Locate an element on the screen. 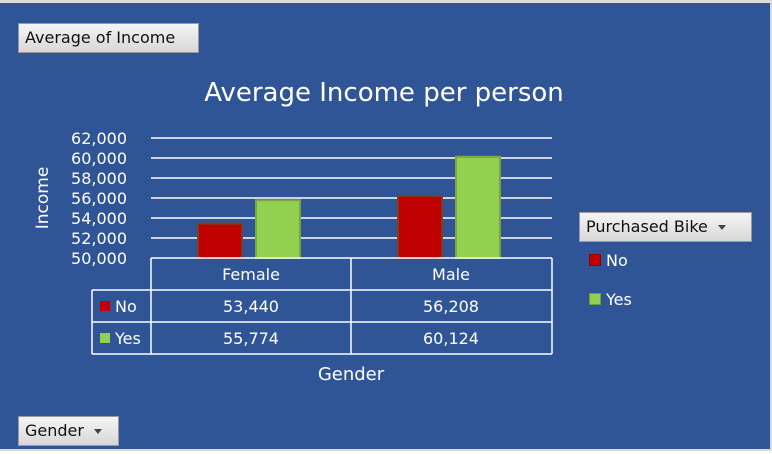  bar-yes-male is located at coordinates (478, 207).